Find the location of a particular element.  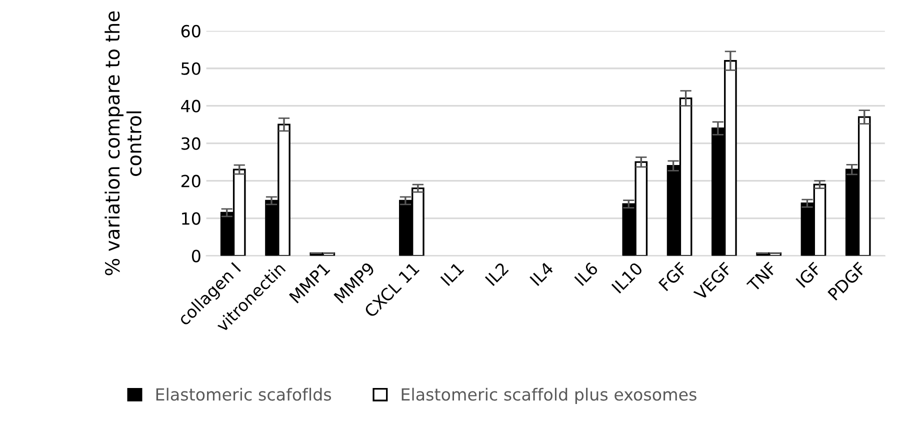

x-tick-label: IGF is located at coordinates (808, 275).